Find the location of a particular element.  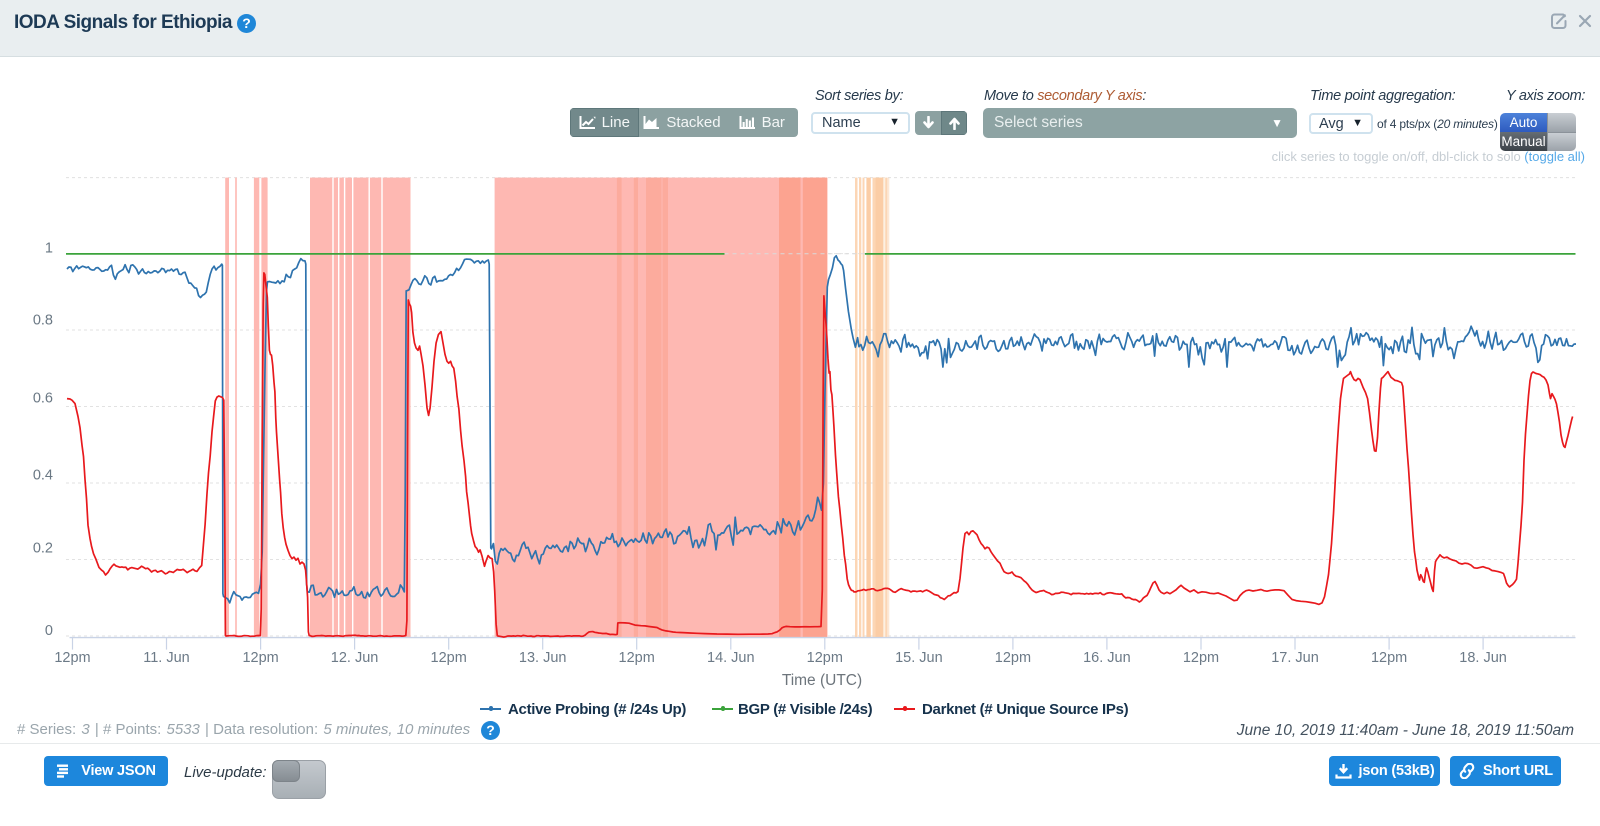

svg-text: Time (UTC) is located at coordinates (822, 680).